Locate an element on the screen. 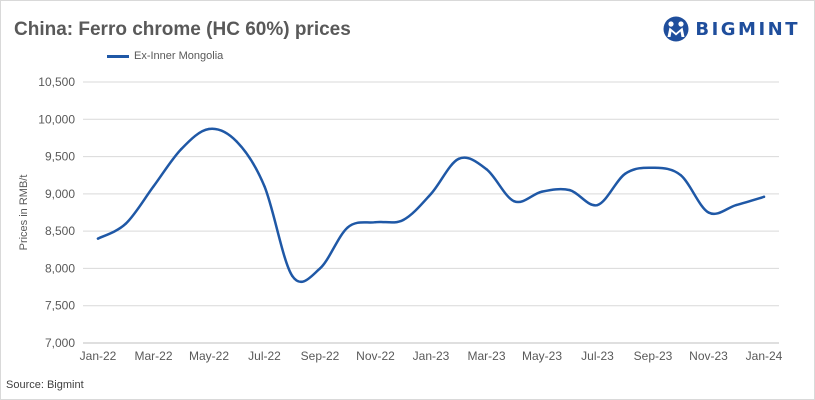 This screenshot has width=815, height=400. y-tick-label: 7,500 is located at coordinates (60, 306).